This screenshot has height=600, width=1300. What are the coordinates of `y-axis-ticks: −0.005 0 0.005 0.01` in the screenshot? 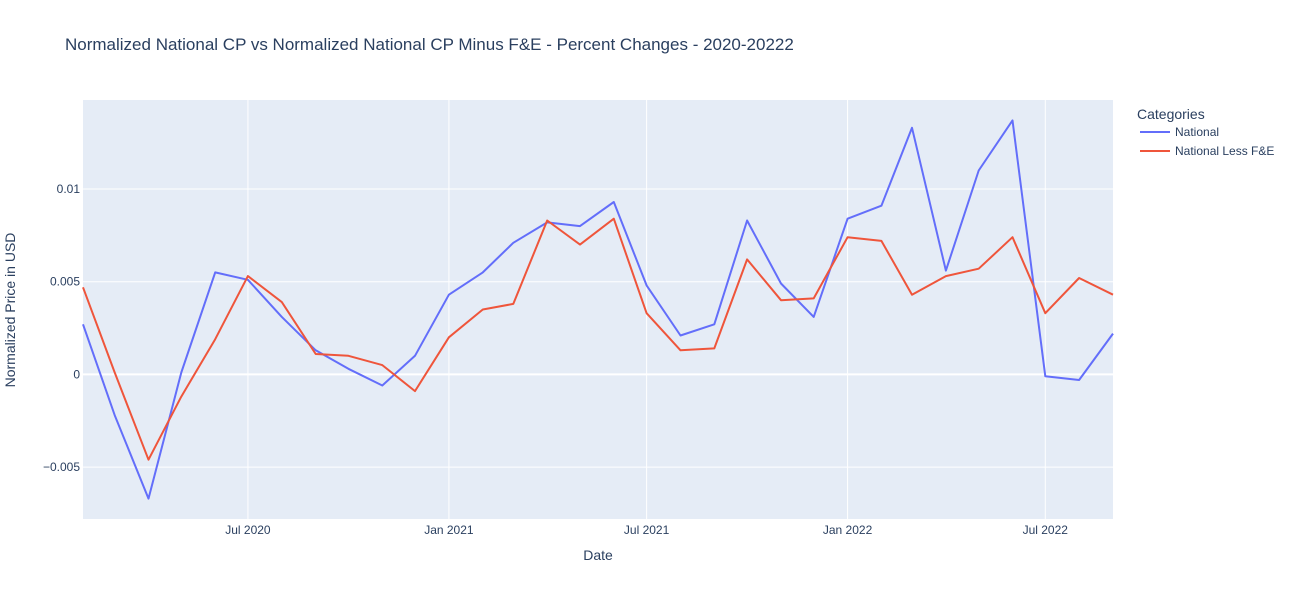 It's located at (61, 328).